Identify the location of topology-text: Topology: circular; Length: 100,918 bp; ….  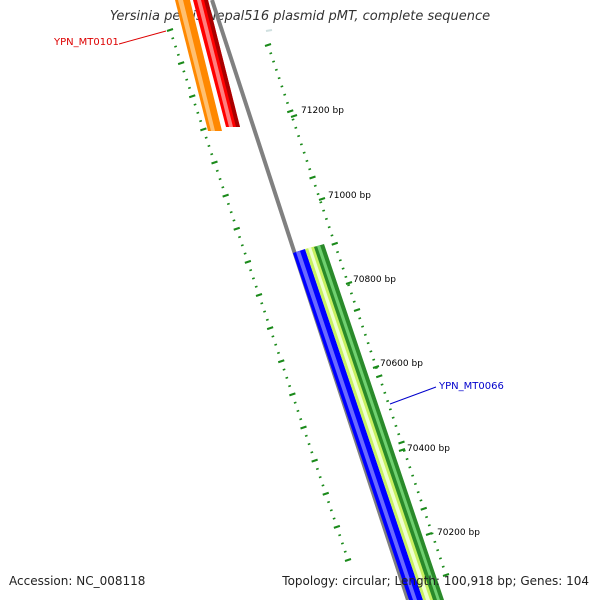
(435, 581).